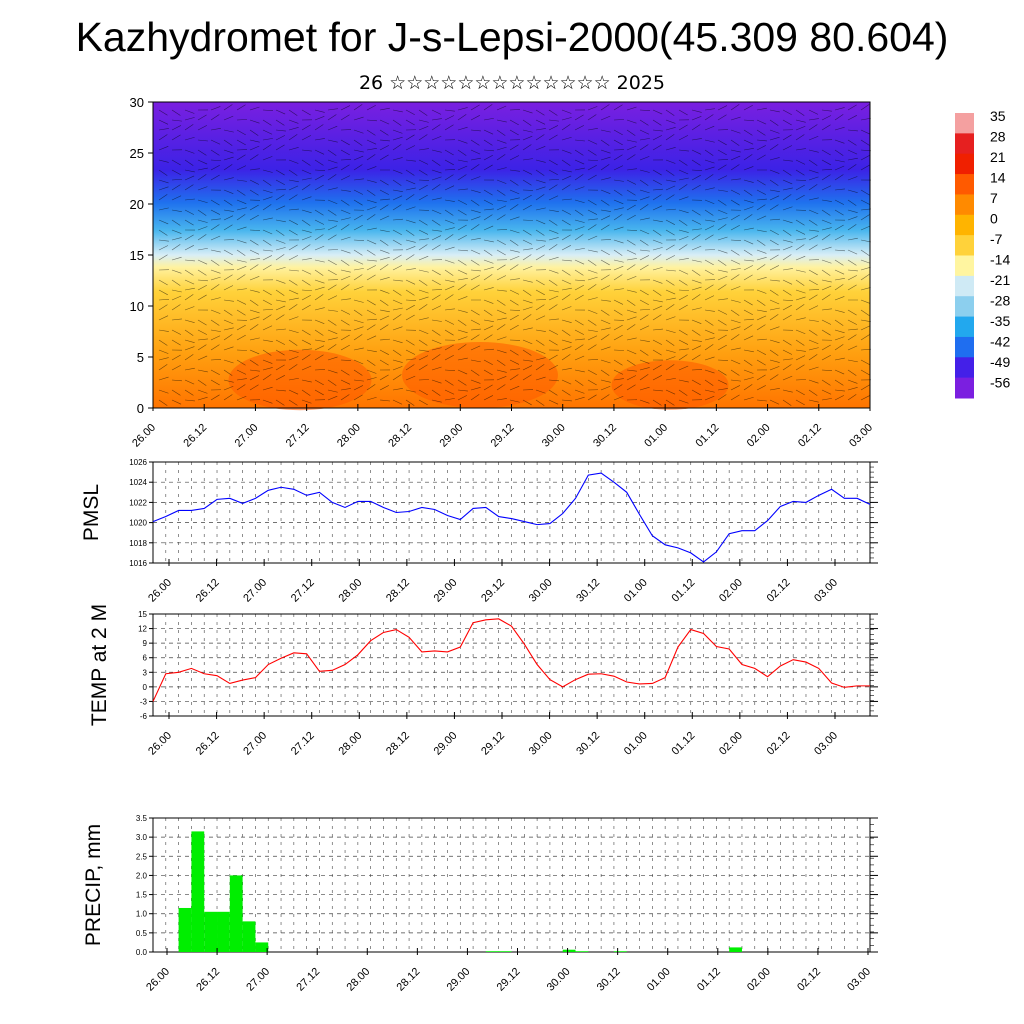 Image resolution: width=1024 pixels, height=1024 pixels. I want to click on y-tick-label: 0.5, so click(142, 933).